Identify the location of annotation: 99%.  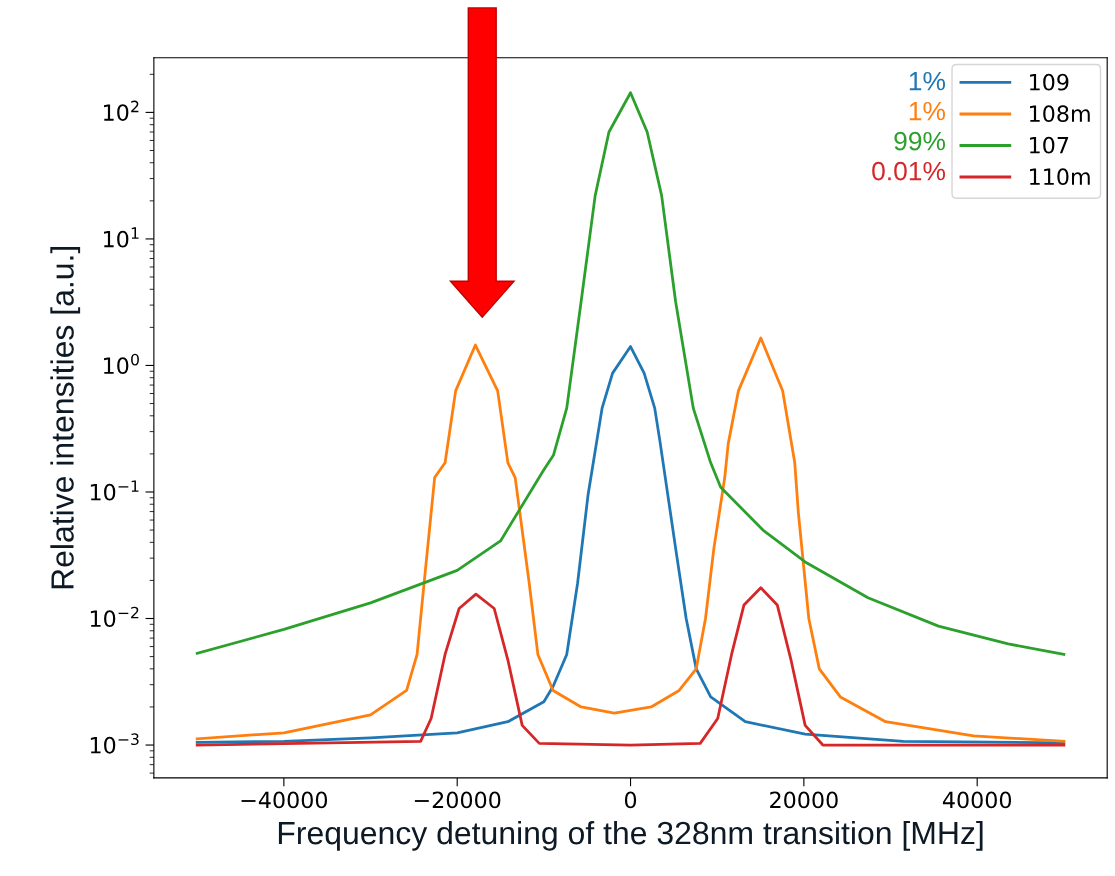
(920, 141).